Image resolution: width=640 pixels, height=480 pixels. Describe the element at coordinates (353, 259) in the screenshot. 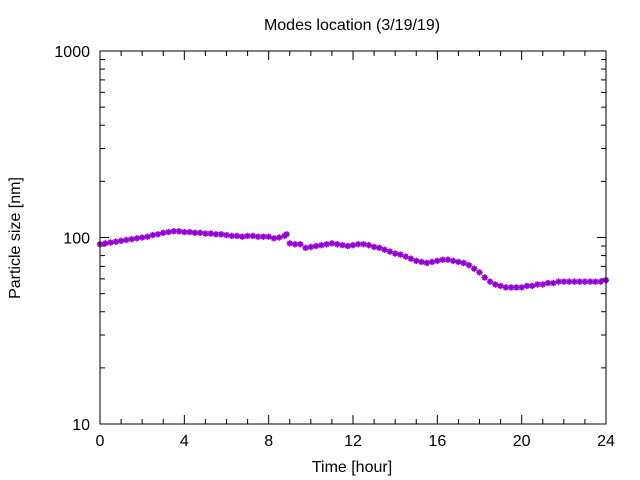

I see `data-points` at that location.